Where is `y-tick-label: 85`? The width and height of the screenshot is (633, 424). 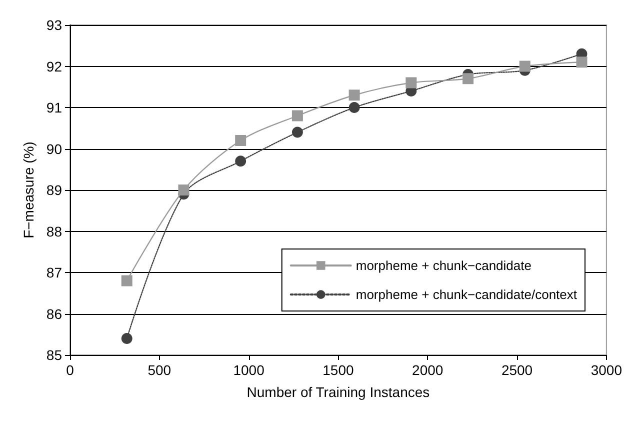 y-tick-label: 85 is located at coordinates (54, 355).